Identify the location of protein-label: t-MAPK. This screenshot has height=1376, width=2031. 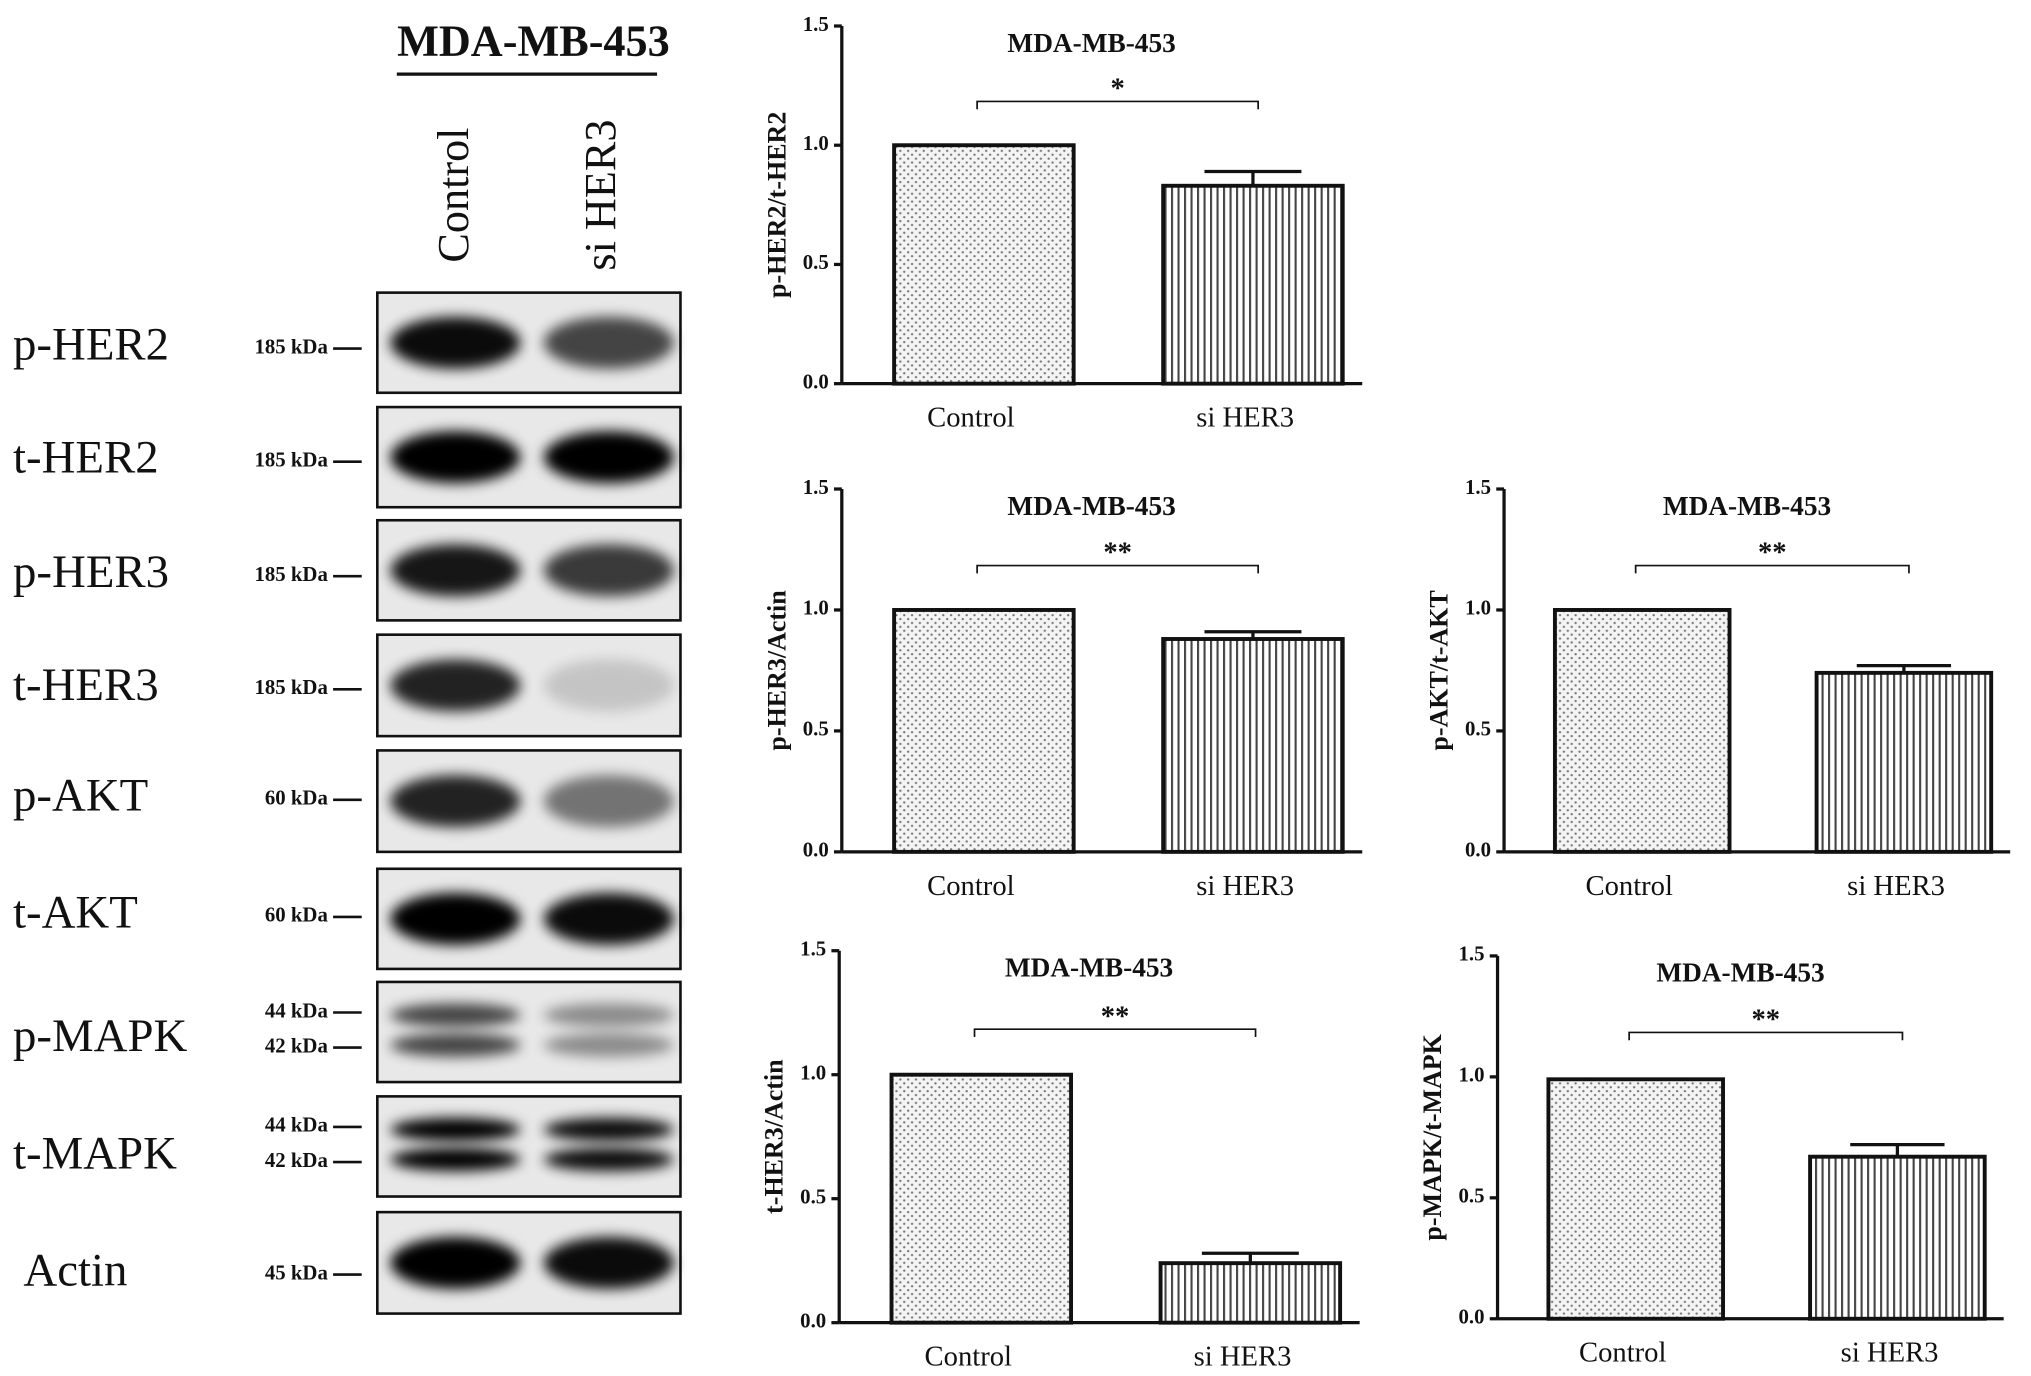
(95, 1153).